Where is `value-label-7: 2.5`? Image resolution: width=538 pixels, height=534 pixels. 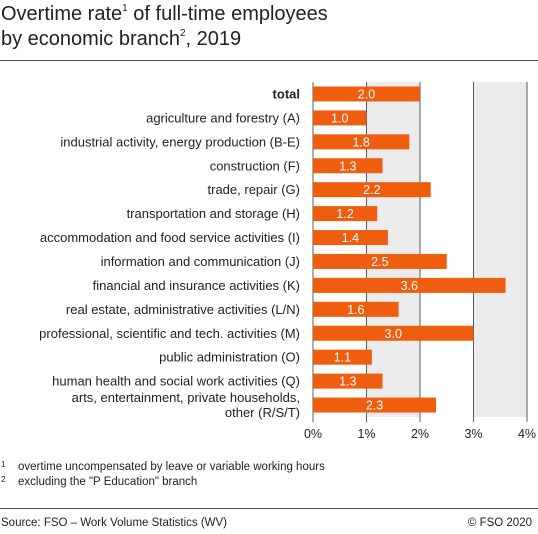 value-label-7: 2.5 is located at coordinates (379, 262).